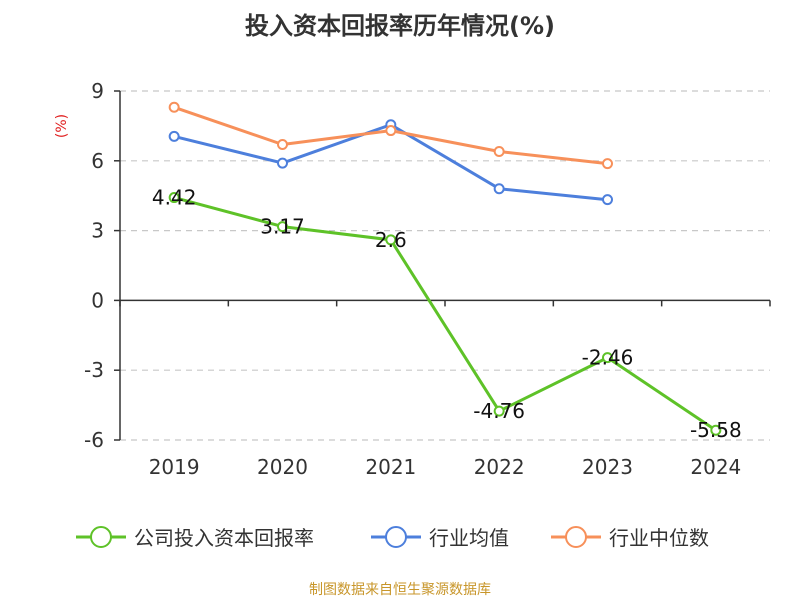 This screenshot has height=600, width=800. What do you see at coordinates (400, 26) in the screenshot?
I see `chart-title: 投入资本回报率历年情况(%)` at bounding box center [400, 26].